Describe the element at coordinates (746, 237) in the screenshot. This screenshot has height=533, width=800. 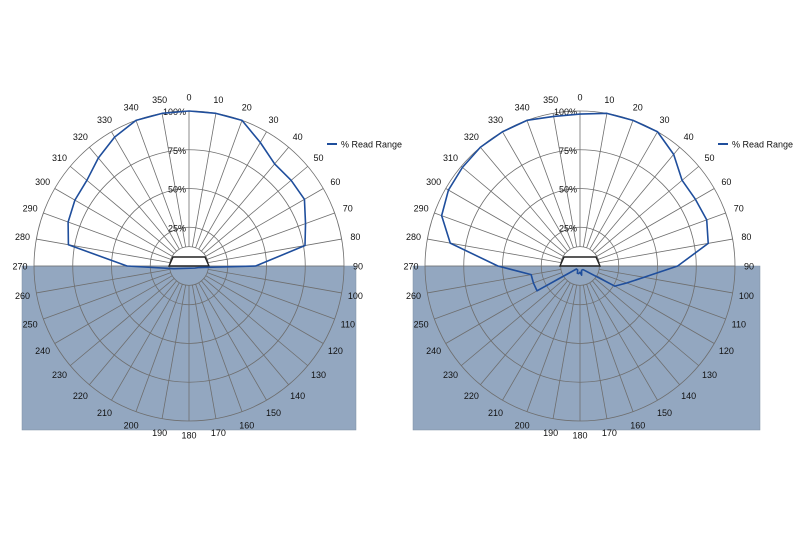
I see `angle-tick-label: 80` at that location.